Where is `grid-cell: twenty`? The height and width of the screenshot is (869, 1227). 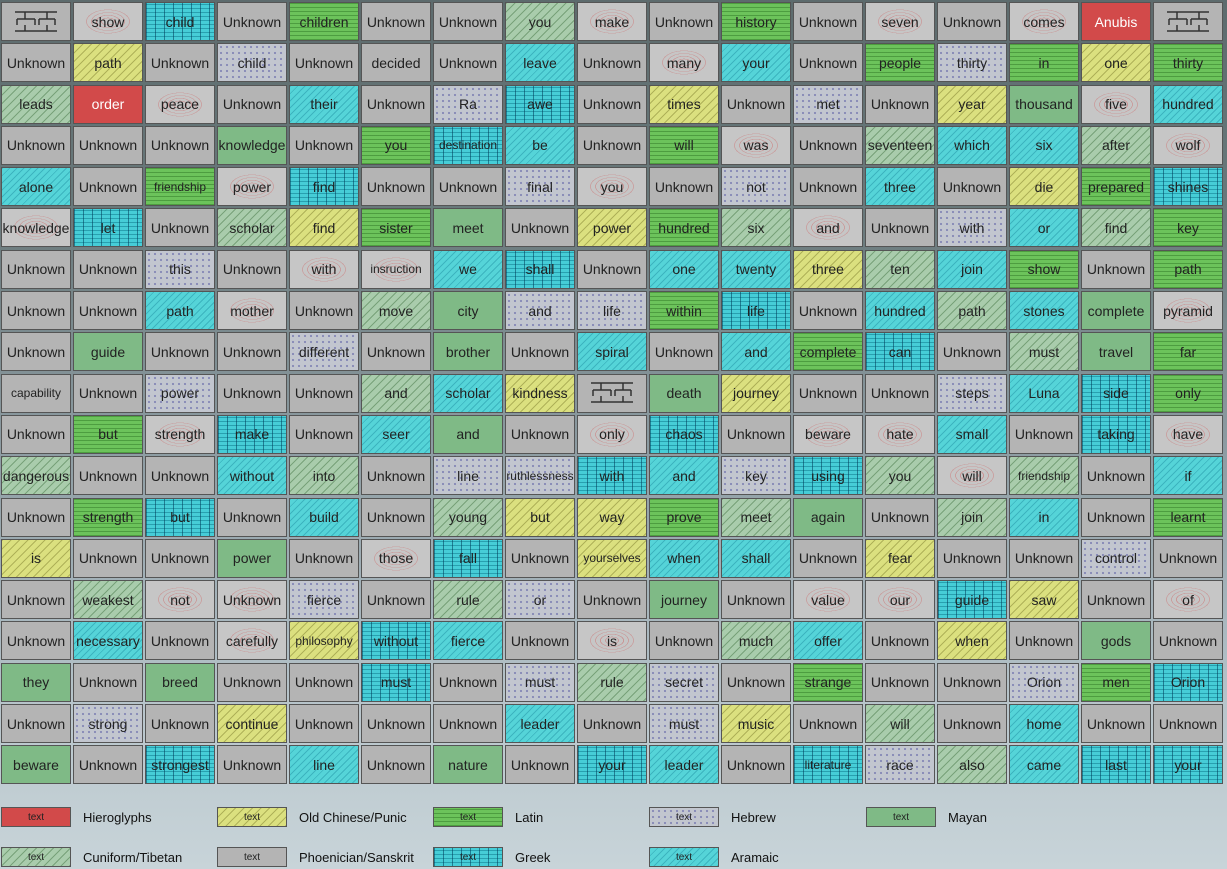
grid-cell: twenty is located at coordinates (756, 269).